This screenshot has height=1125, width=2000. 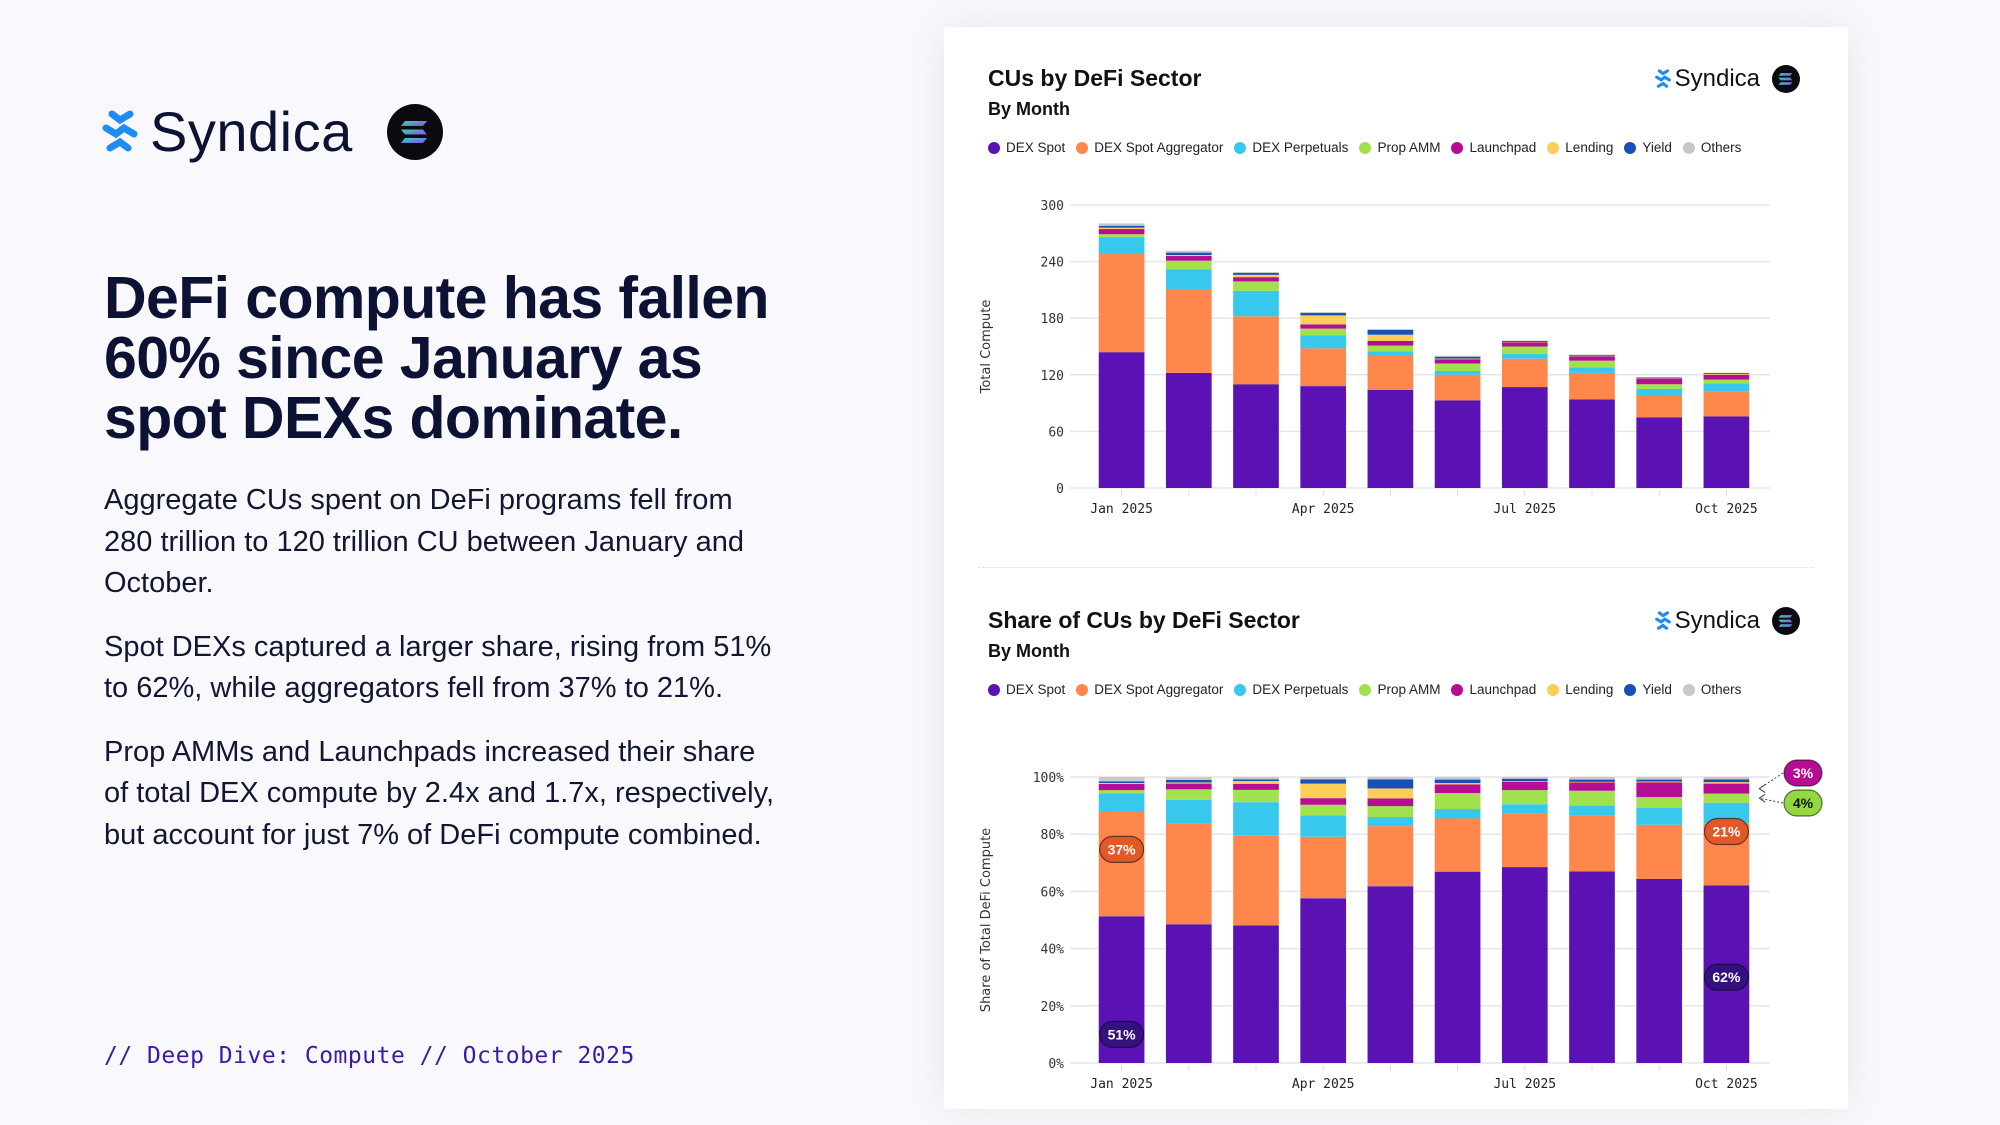 I want to click on legend-label: Lending, so click(x=1589, y=147).